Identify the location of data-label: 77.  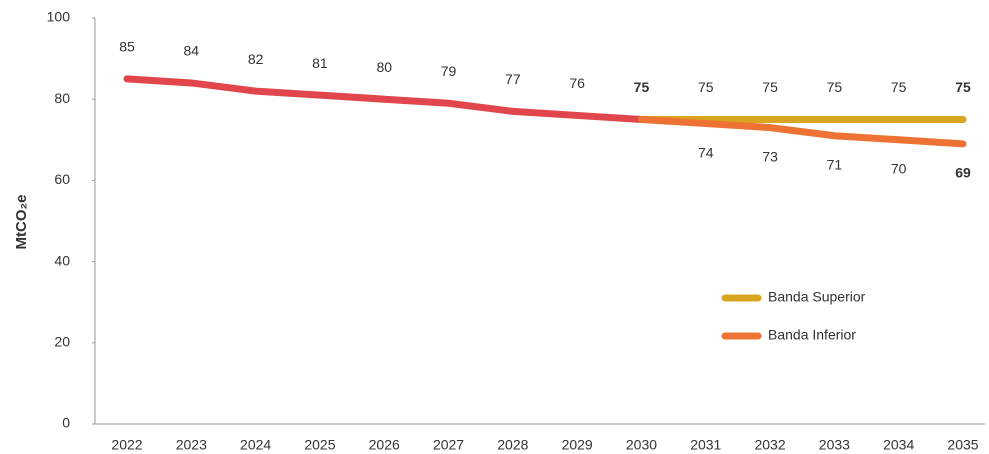
(513, 79).